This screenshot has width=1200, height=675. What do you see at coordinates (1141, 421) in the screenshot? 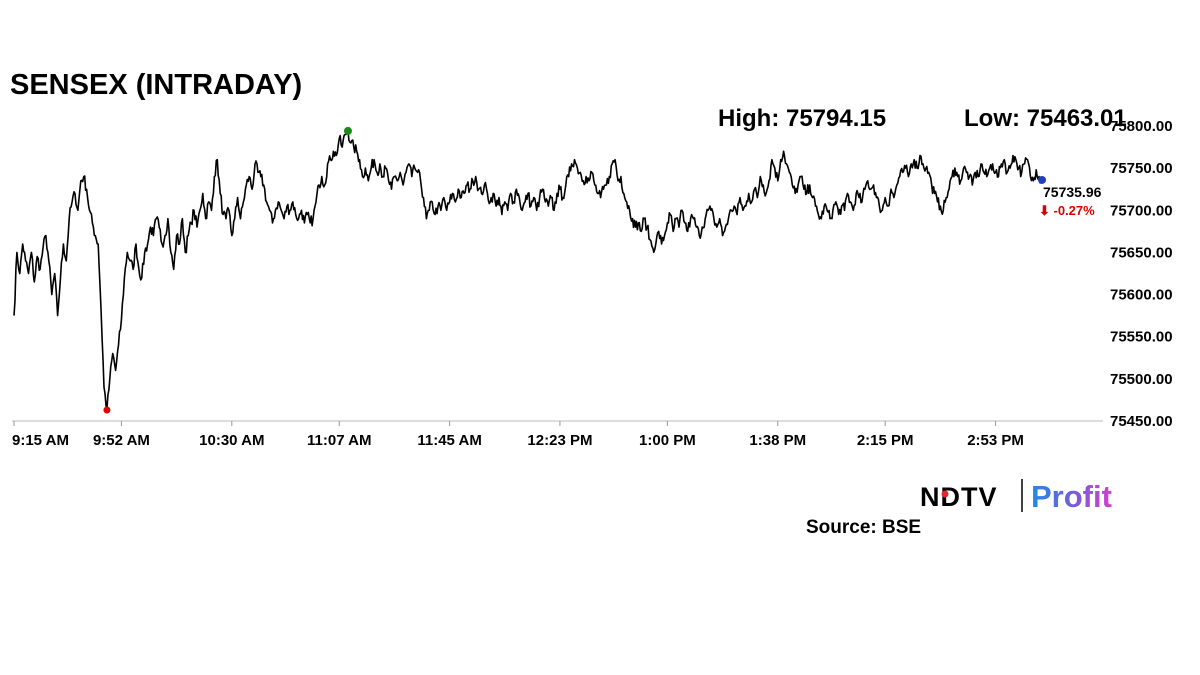
I see `y-tick-label: 75450.00` at bounding box center [1141, 421].